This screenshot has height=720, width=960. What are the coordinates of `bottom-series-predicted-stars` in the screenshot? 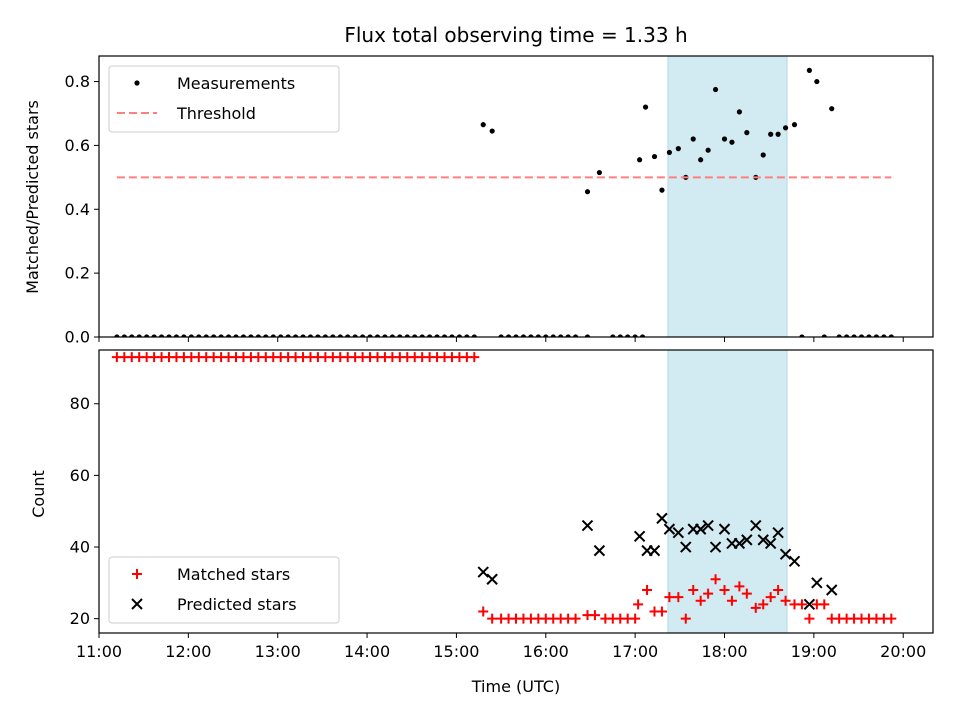 It's located at (657, 561).